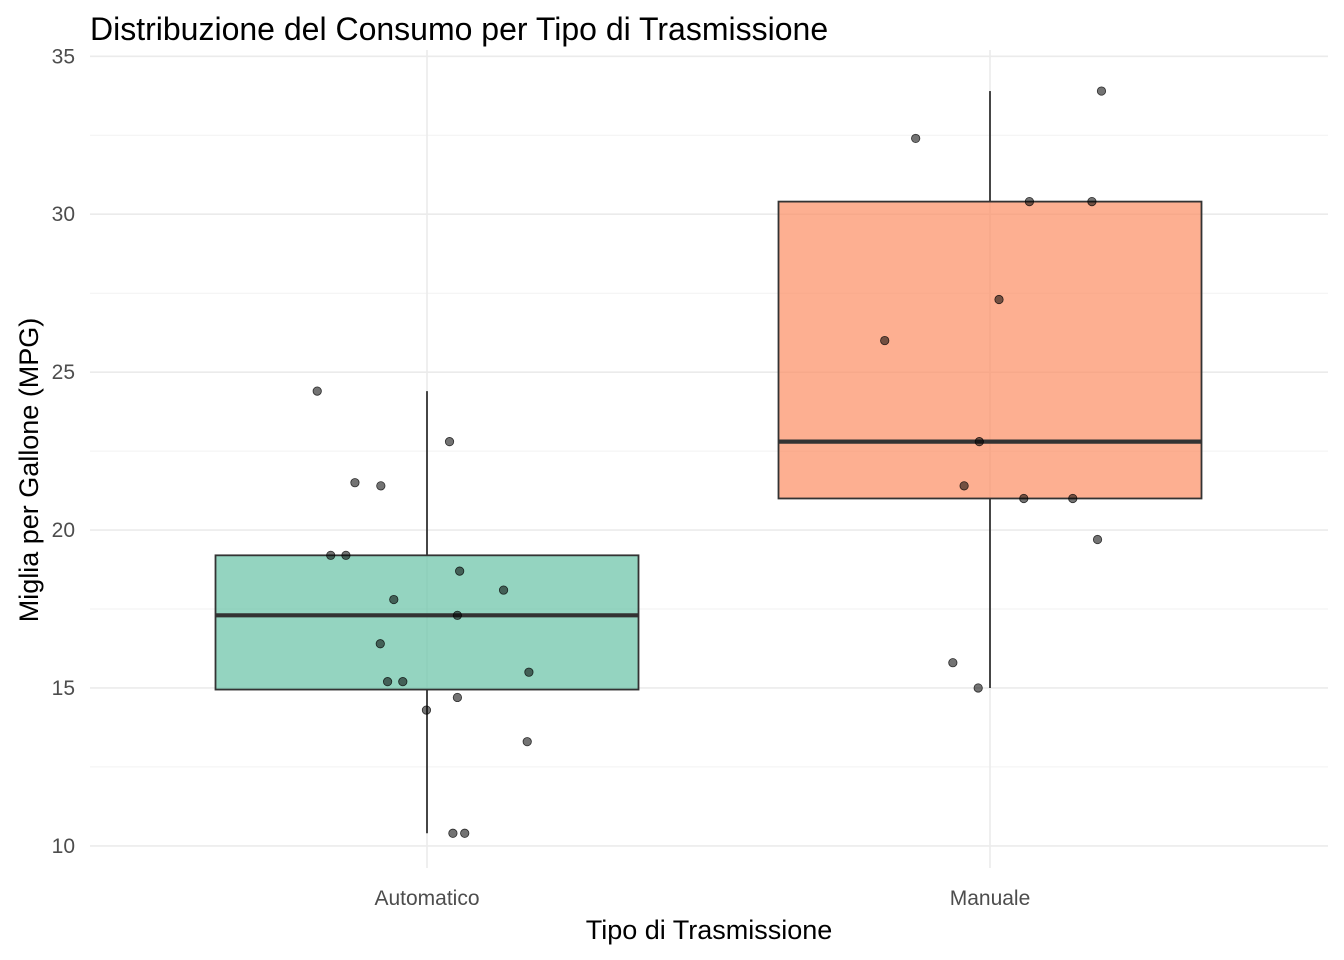  Describe the element at coordinates (63, 530) in the screenshot. I see `y-tick-label: 20` at that location.